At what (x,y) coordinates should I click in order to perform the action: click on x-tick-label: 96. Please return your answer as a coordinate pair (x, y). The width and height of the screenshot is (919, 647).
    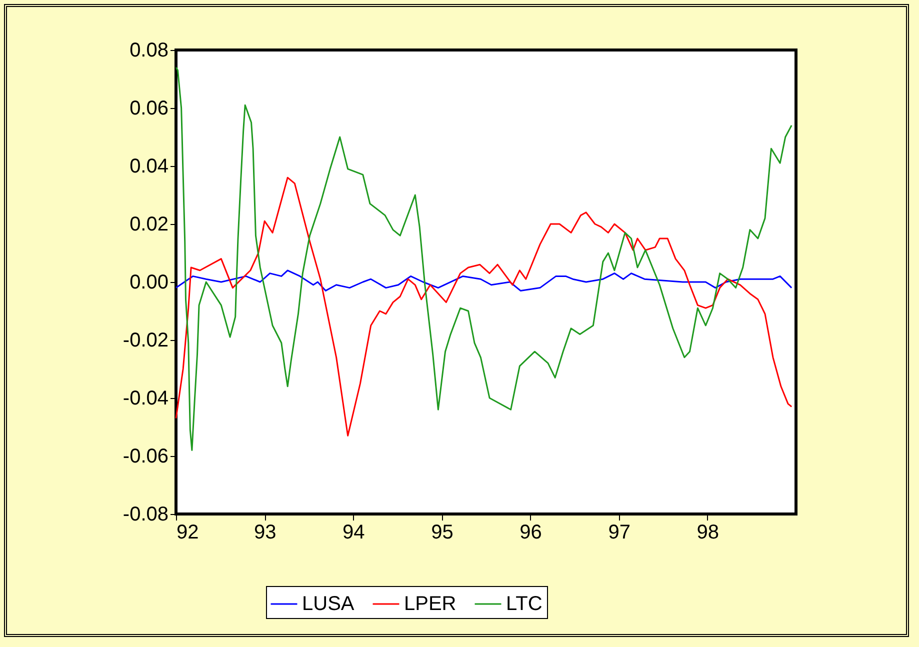
    Looking at the image, I should click on (531, 533).